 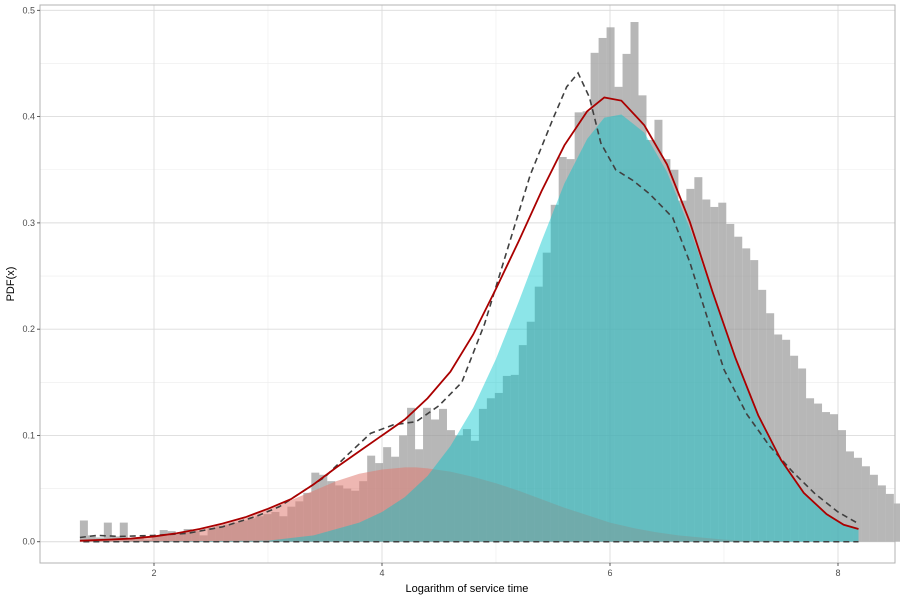 What do you see at coordinates (381, 573) in the screenshot?
I see `x-tick-label: 4` at bounding box center [381, 573].